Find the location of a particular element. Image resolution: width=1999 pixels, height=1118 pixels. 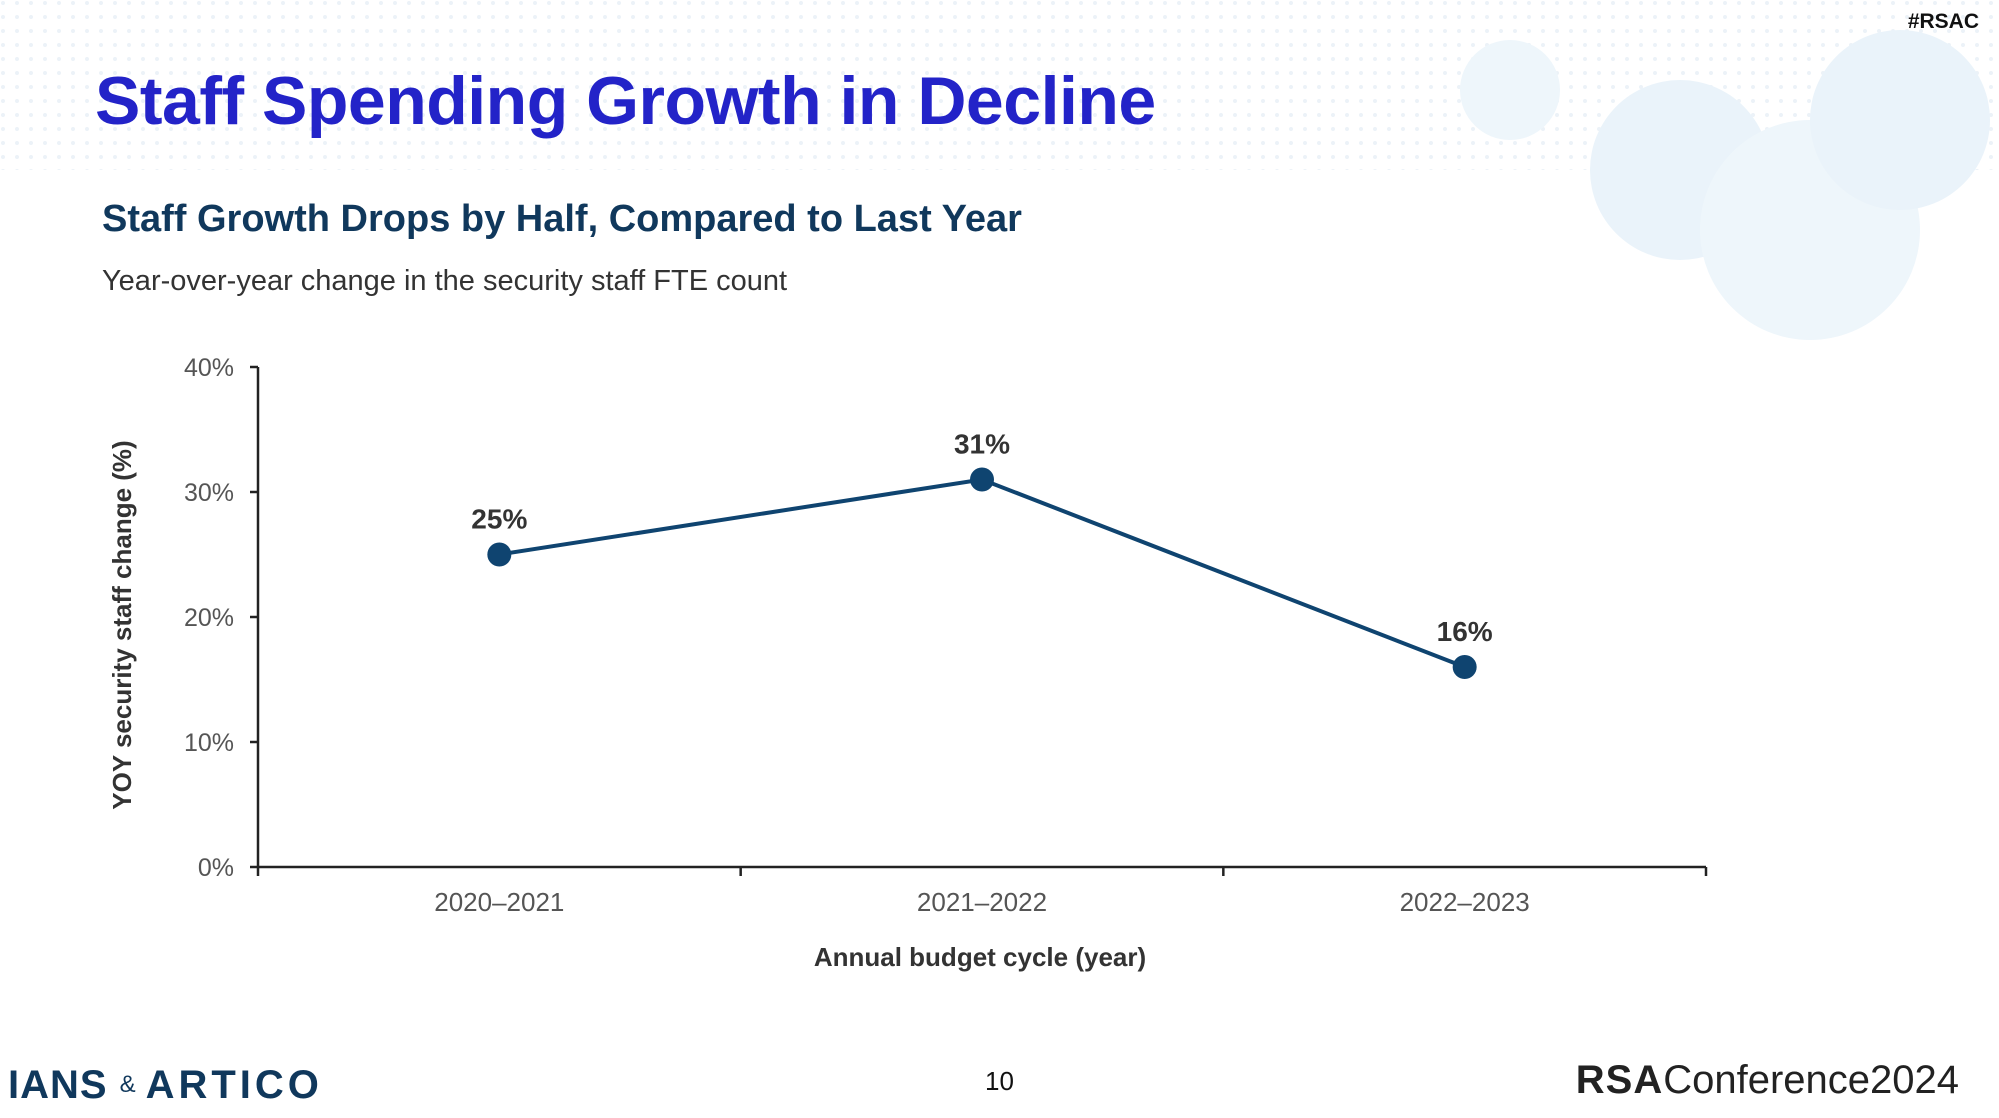

hashtag-label: #RSAC is located at coordinates (1943, 21).